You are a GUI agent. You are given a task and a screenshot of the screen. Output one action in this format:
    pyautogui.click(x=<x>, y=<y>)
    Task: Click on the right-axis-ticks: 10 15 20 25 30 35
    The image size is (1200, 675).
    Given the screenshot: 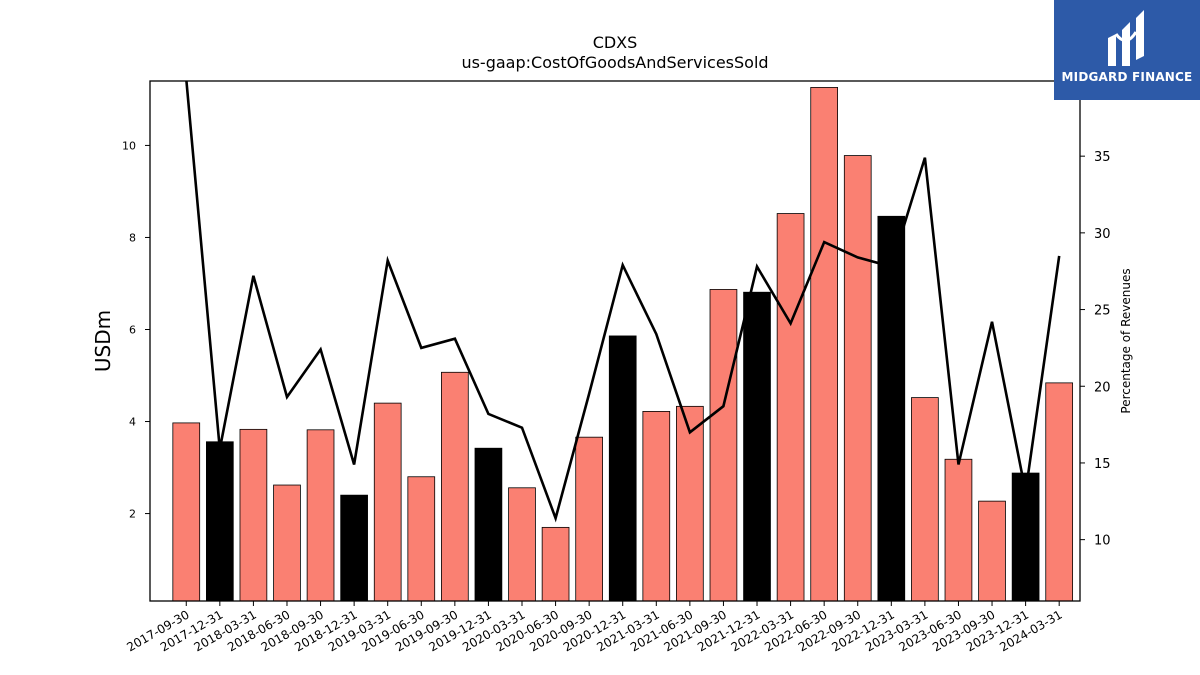 What is the action you would take?
    pyautogui.click(x=1095, y=349)
    